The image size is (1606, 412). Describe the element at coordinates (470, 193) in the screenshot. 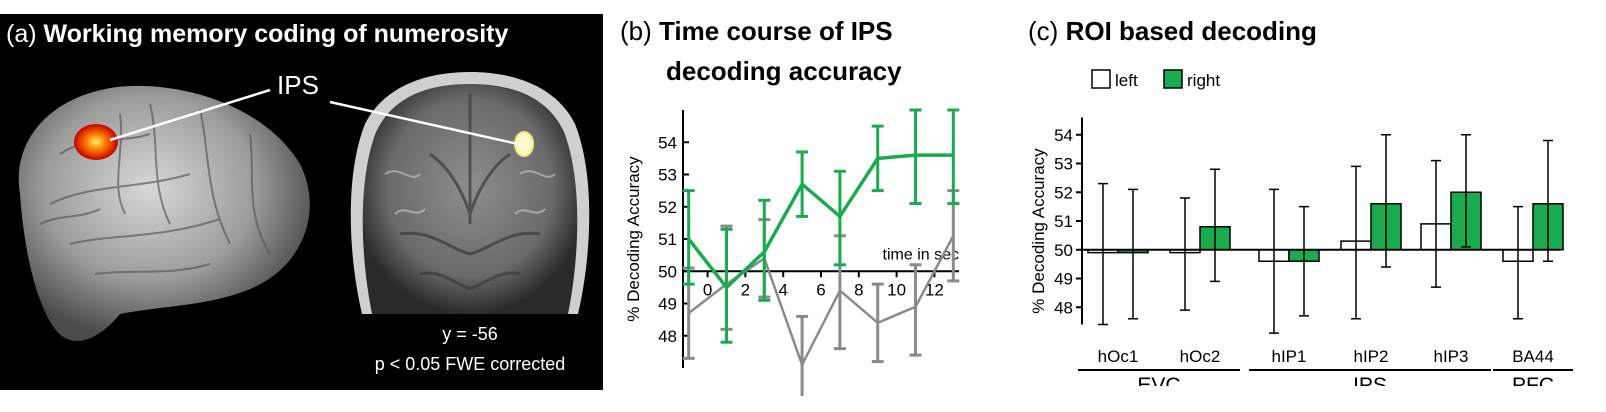

I see `coronal-mri-slice` at that location.